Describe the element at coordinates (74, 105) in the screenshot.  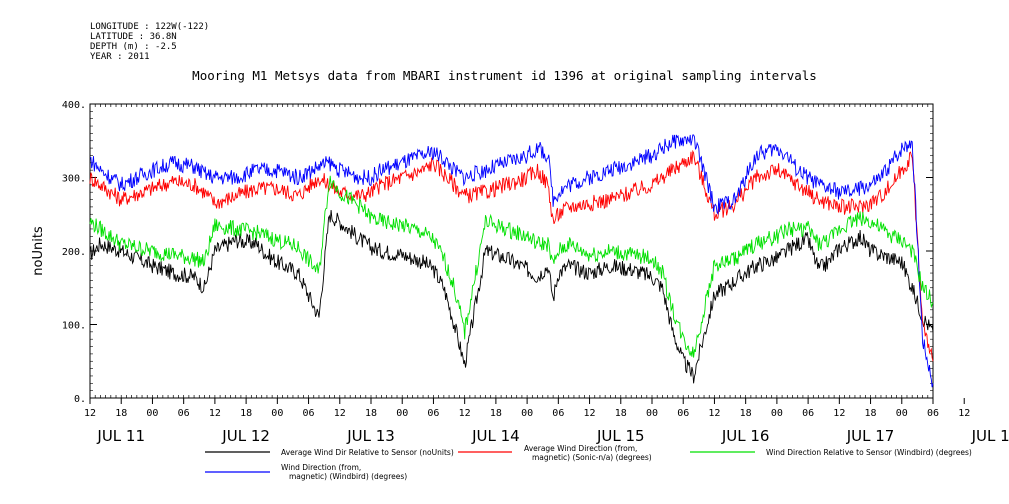
I see `y-tick-label: 400.` at that location.